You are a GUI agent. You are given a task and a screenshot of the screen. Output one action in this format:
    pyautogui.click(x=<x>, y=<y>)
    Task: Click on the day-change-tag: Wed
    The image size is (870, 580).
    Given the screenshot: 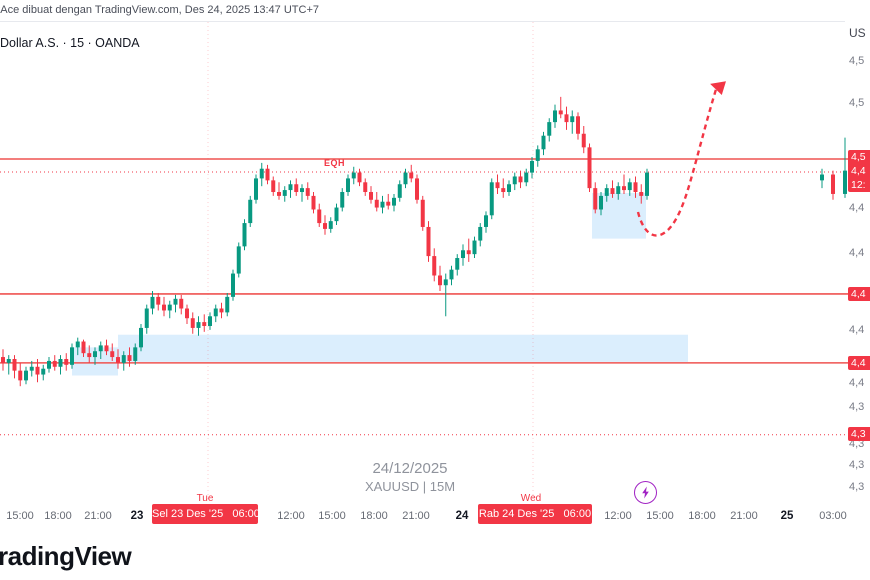 What is the action you would take?
    pyautogui.click(x=531, y=498)
    